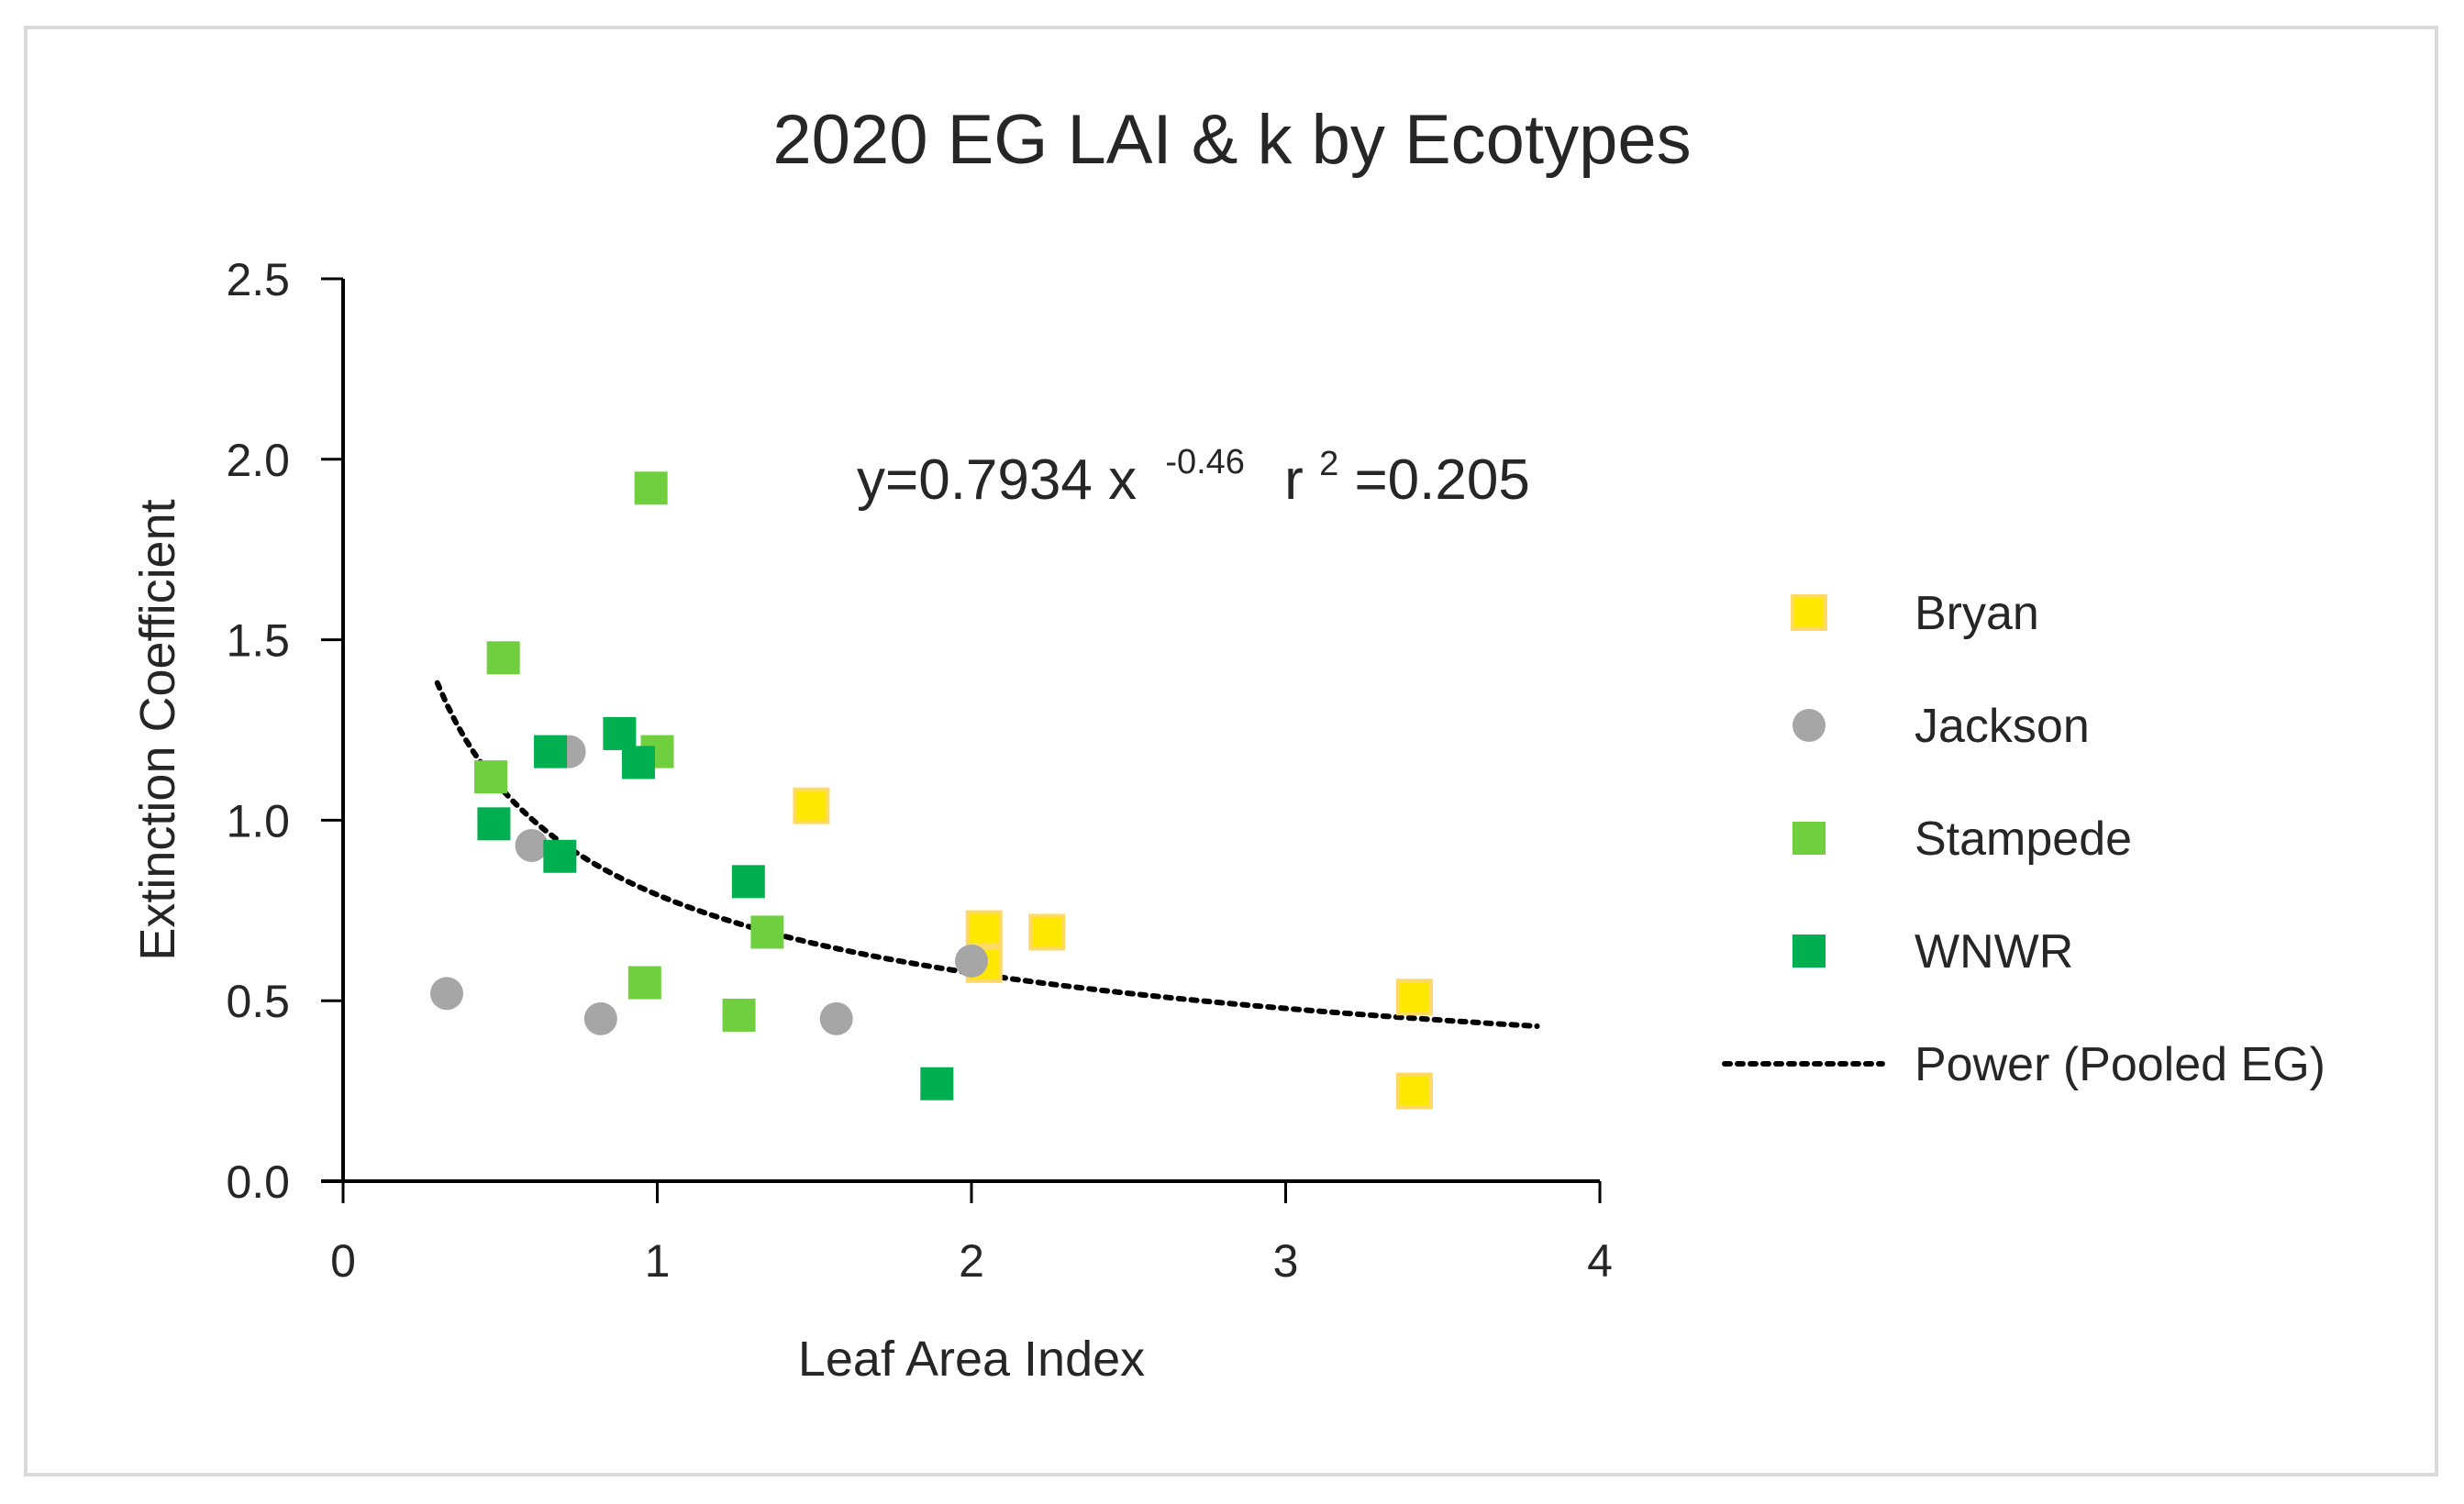 Image resolution: width=2464 pixels, height=1504 pixels. I want to click on equation-prefix: y=0.7934 x, so click(997, 480).